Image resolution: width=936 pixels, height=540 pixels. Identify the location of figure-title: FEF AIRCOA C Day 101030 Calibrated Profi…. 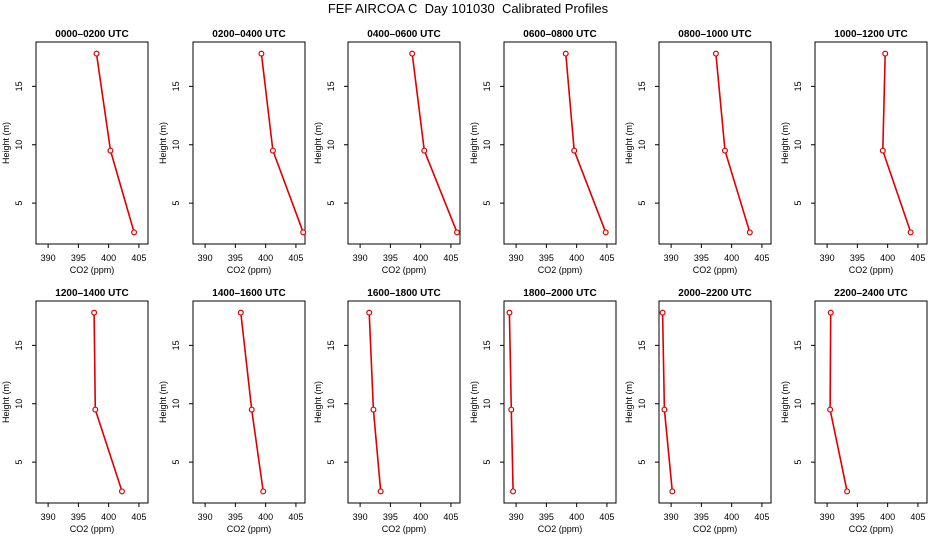
(468, 8).